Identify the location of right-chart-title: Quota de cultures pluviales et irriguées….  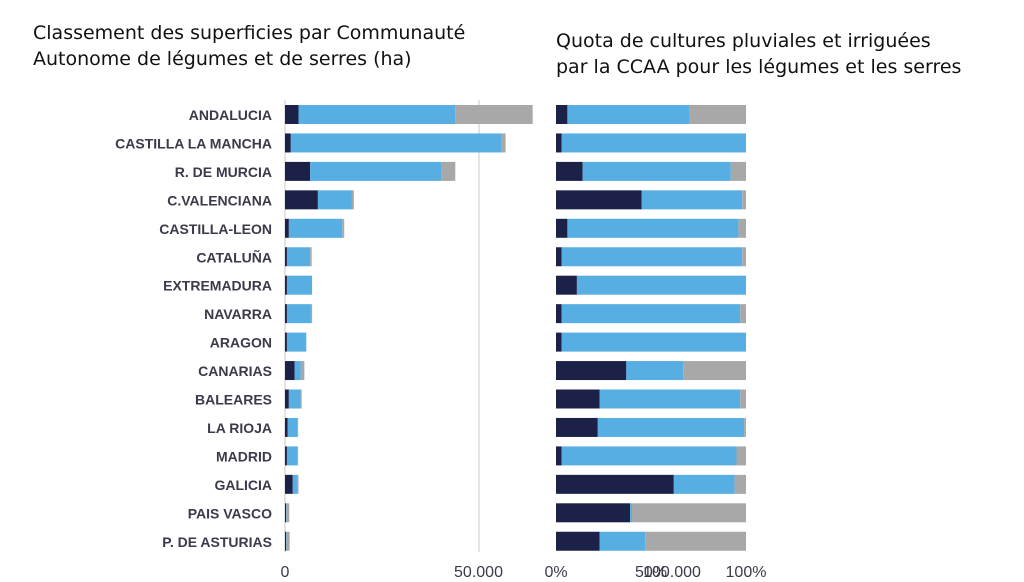
(758, 54).